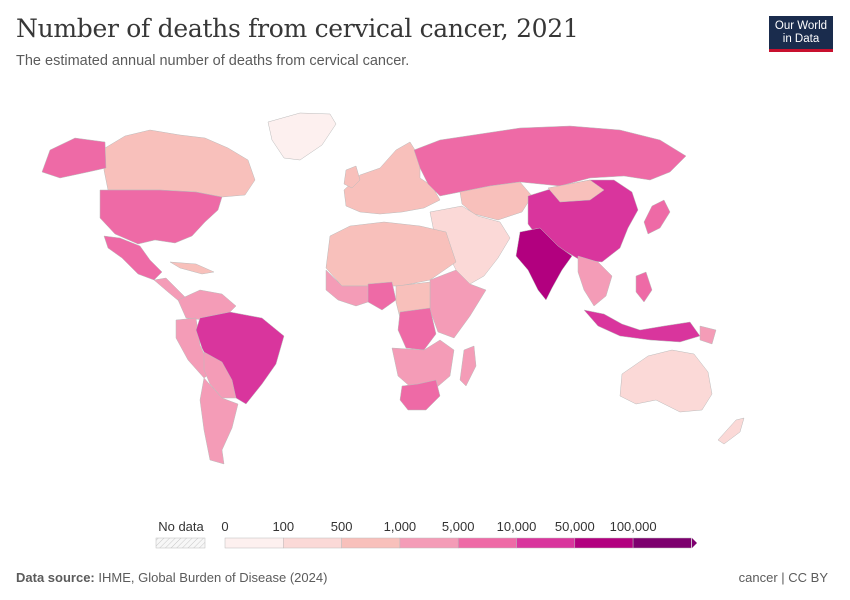 Image resolution: width=850 pixels, height=600 pixels. Describe the element at coordinates (801, 38) in the screenshot. I see `logo-line-2: in Data` at that location.